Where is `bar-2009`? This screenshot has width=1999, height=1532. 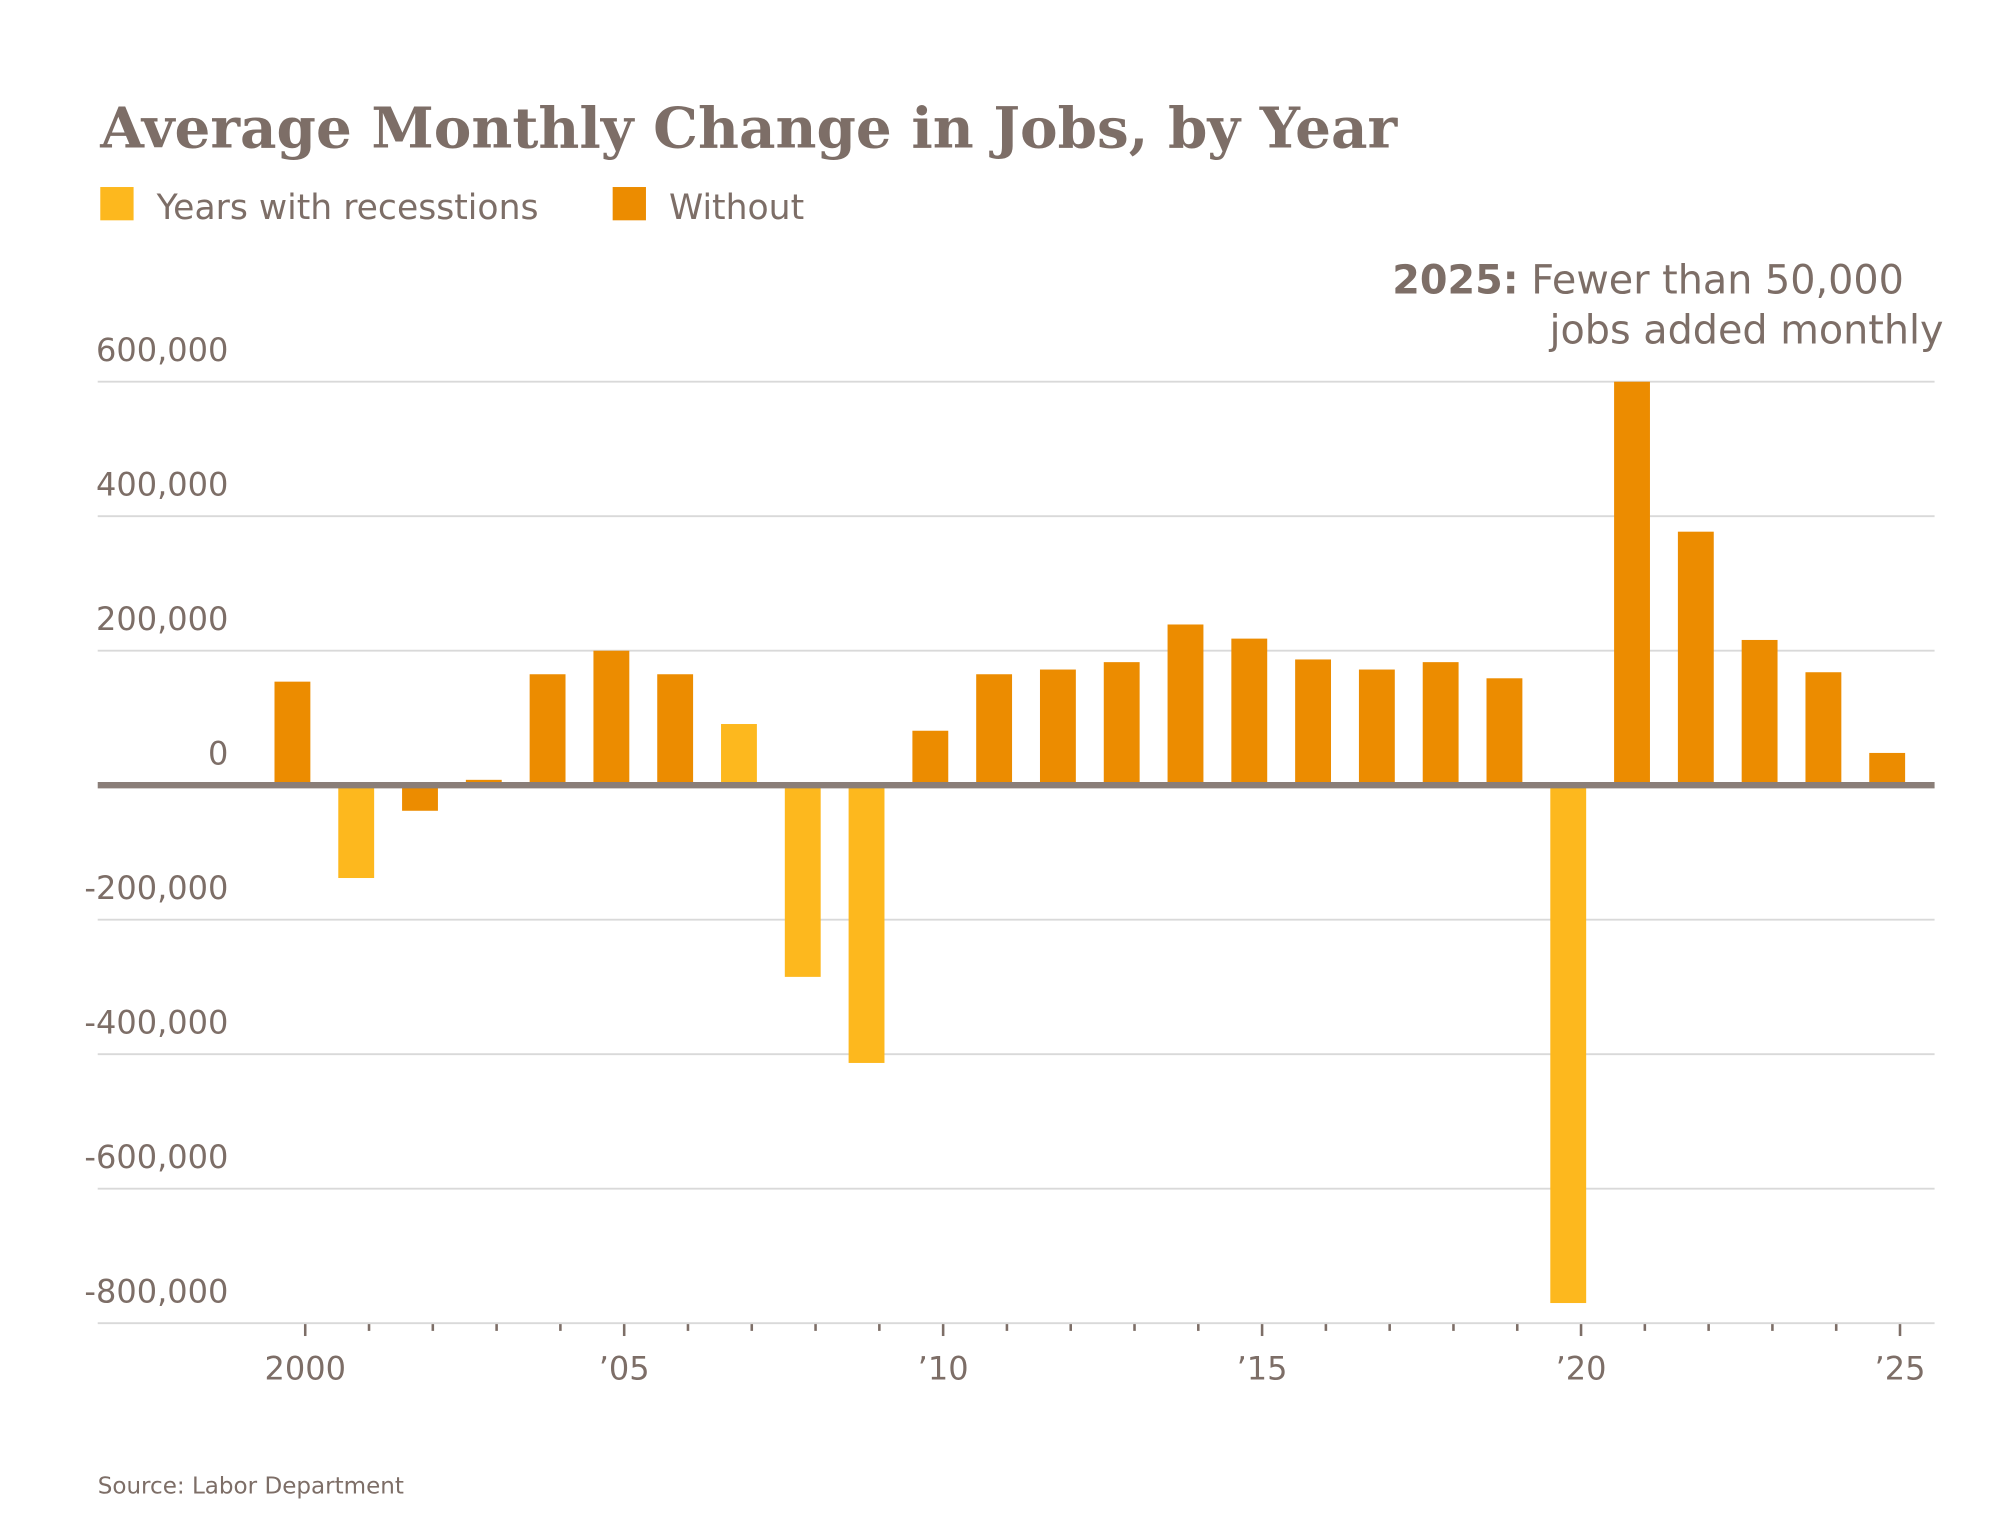
bar-2009 is located at coordinates (866, 924).